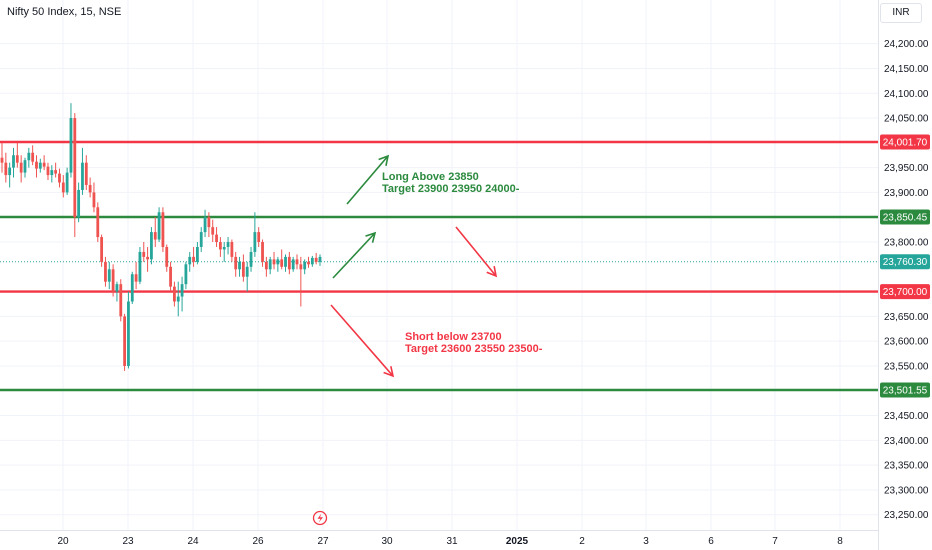  I want to click on last-price-tag: 23,760.30, so click(905, 262).